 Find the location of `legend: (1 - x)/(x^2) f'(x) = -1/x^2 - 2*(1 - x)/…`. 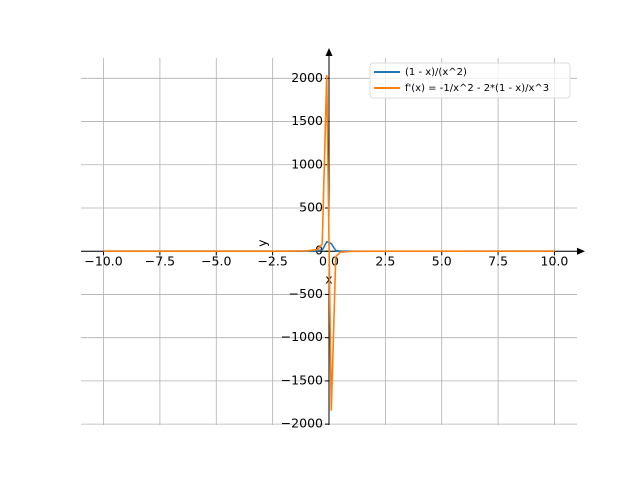

legend: (1 - x)/(x^2) f'(x) = -1/x^2 - 2*(1 - x)/… is located at coordinates (470, 80).